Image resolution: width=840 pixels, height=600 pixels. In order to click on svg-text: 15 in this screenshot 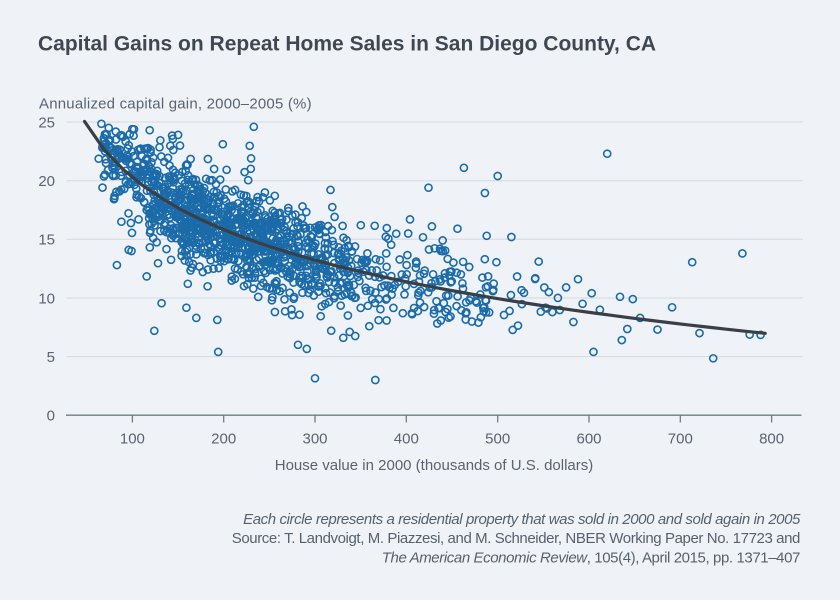, I will do `click(46, 240)`.